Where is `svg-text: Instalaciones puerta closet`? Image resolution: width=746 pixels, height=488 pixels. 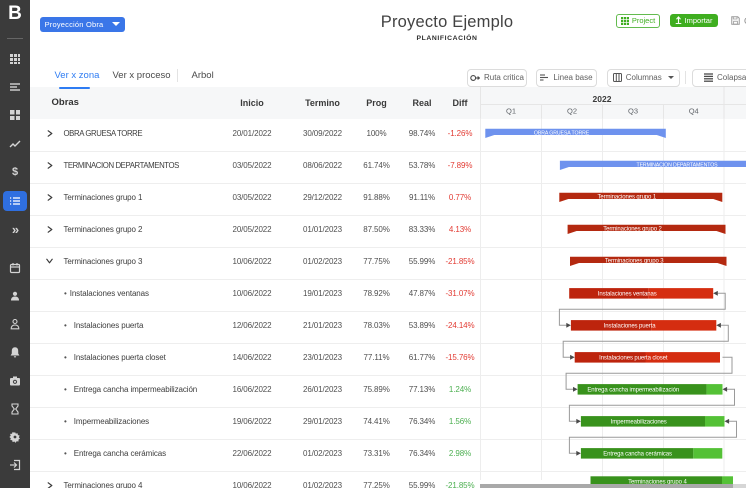 svg-text: Instalaciones puerta closet is located at coordinates (633, 358).